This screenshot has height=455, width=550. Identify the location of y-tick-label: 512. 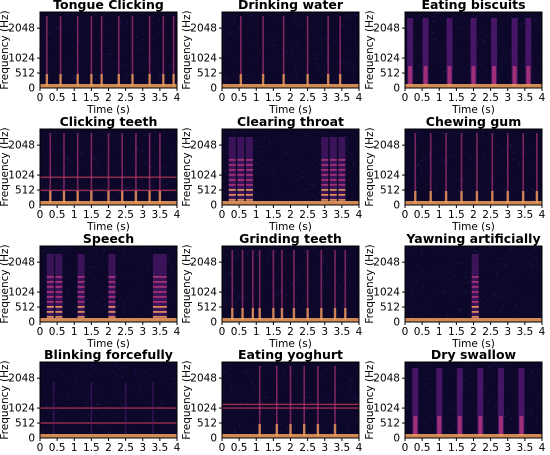
(207, 74).